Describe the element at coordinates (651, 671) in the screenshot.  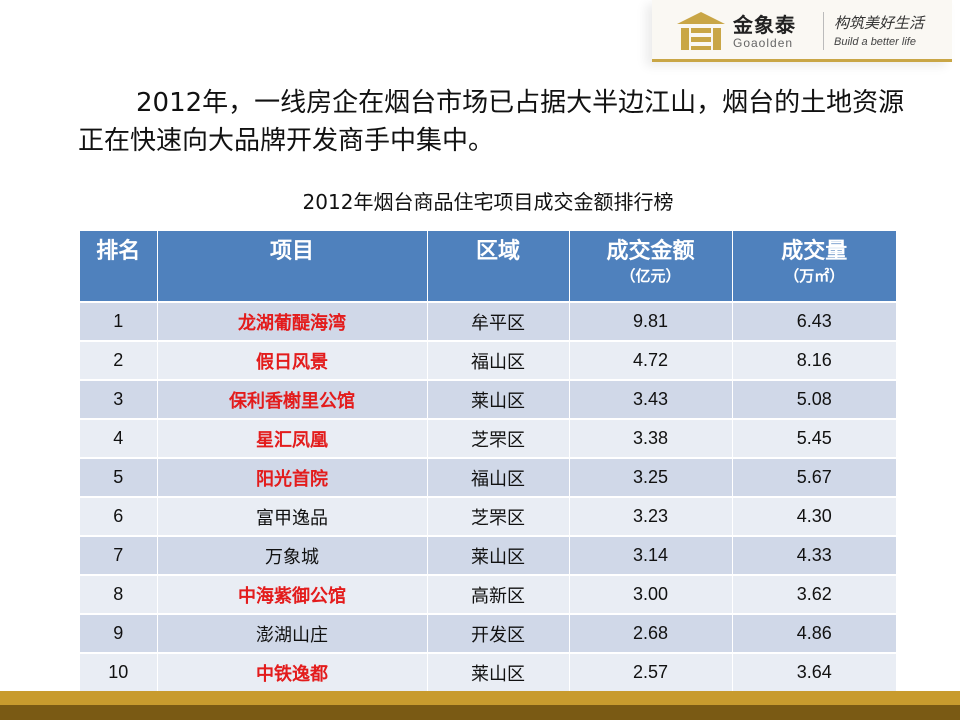
I see `amount-cell: 2.57` at that location.